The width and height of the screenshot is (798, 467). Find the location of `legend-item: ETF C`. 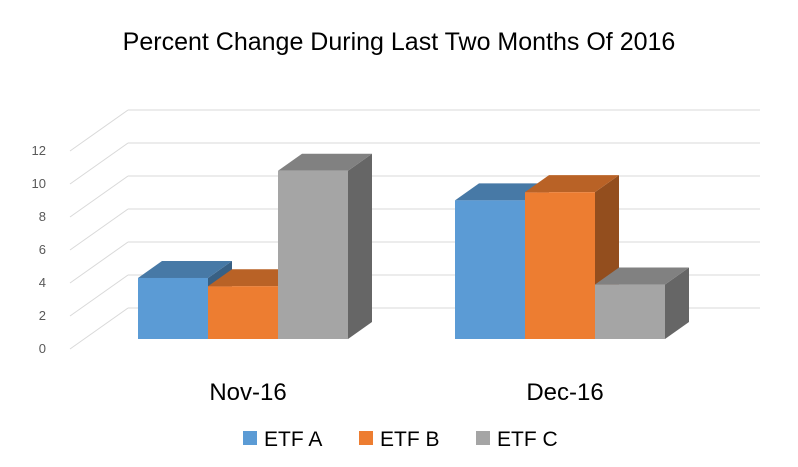

legend-item: ETF C is located at coordinates (517, 439).